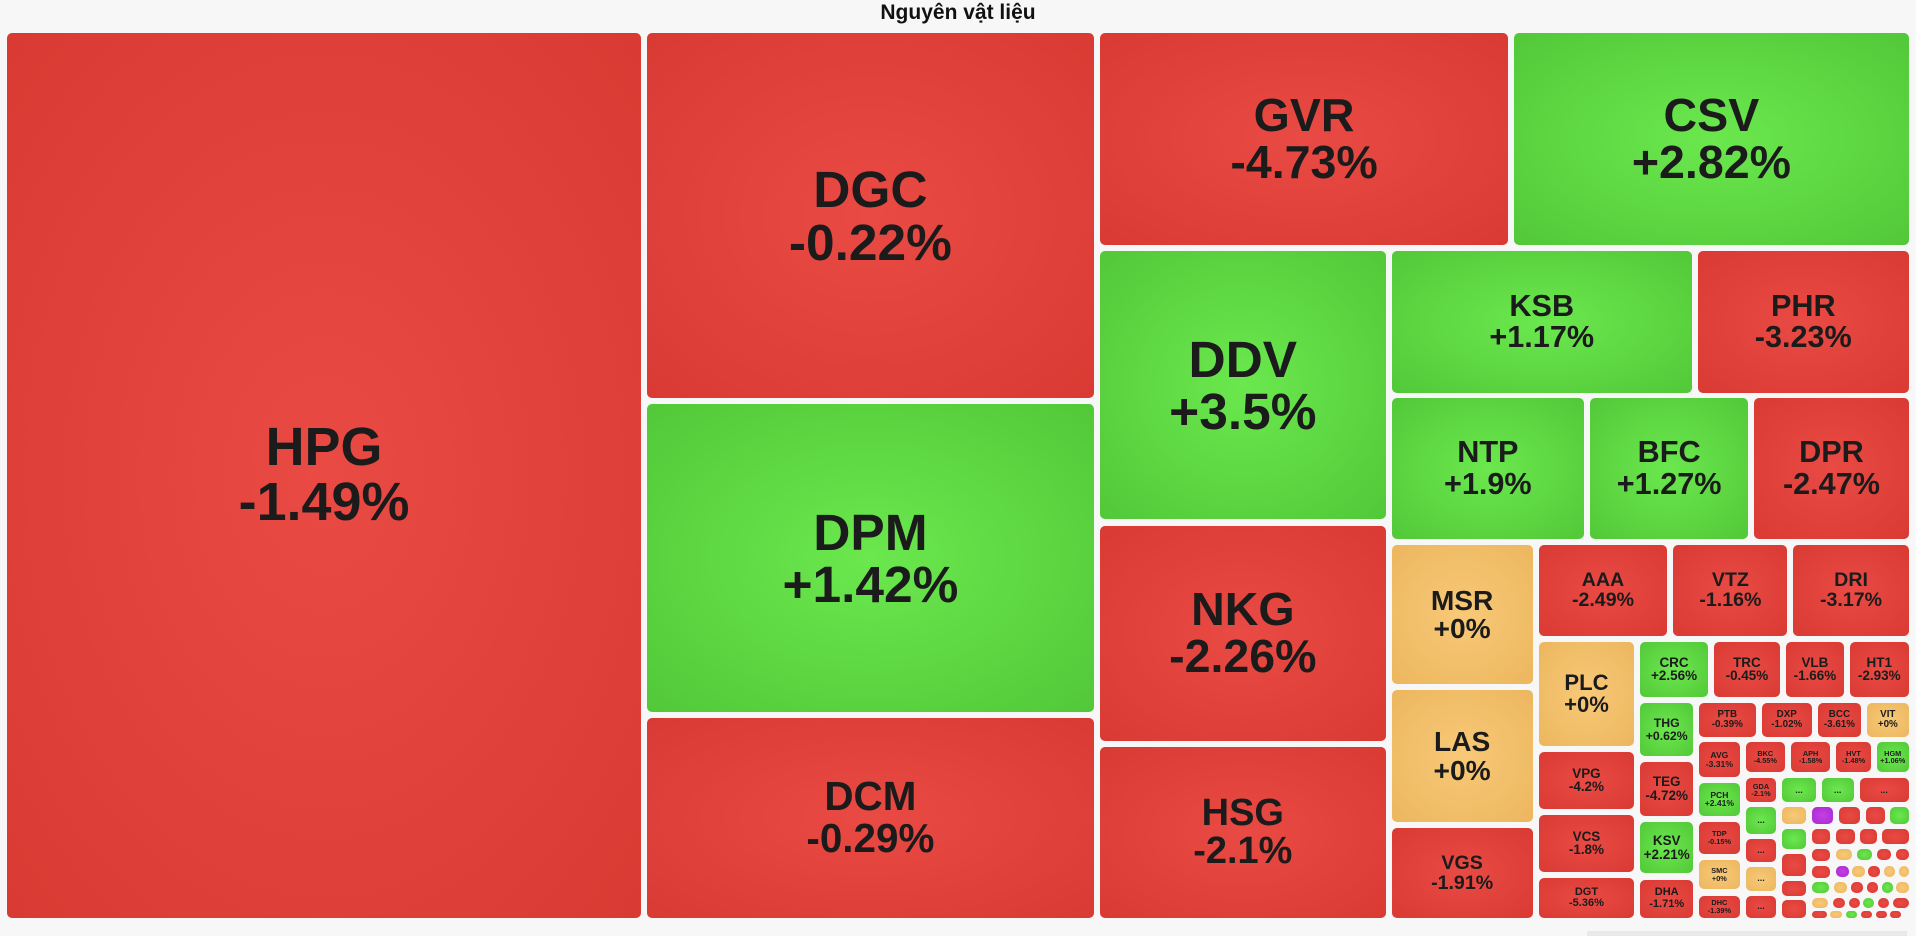 The width and height of the screenshot is (1916, 936). I want to click on tile-dha: DHA -1.71%, so click(1667, 898).